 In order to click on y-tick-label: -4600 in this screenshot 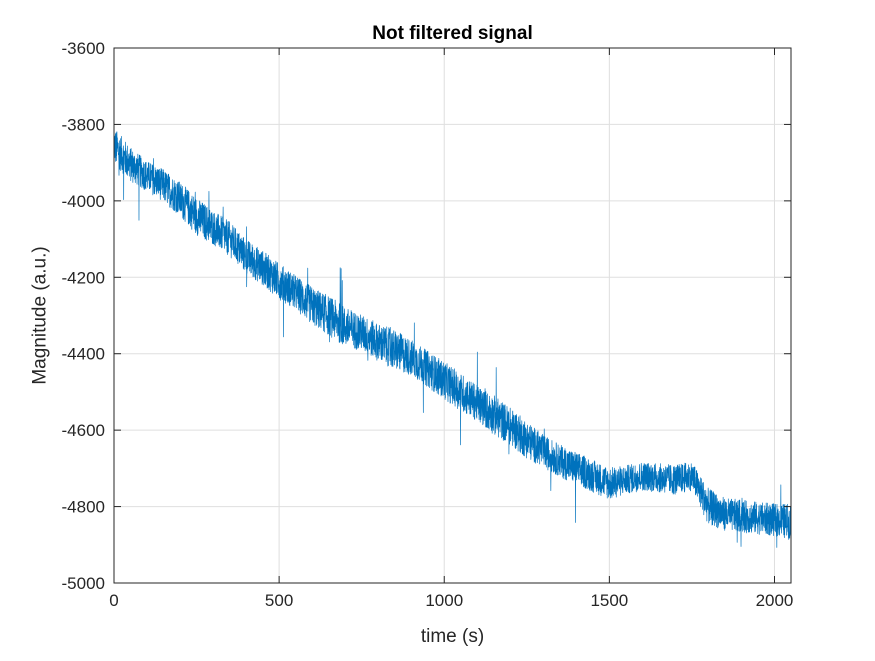, I will do `click(83, 430)`.